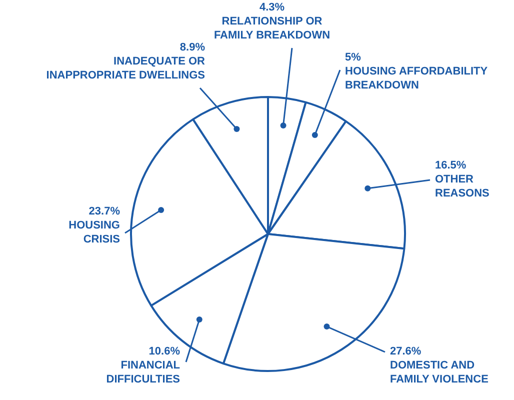 This screenshot has width=514, height=400. What do you see at coordinates (272, 8) in the screenshot?
I see `data-label: 4.3%` at bounding box center [272, 8].